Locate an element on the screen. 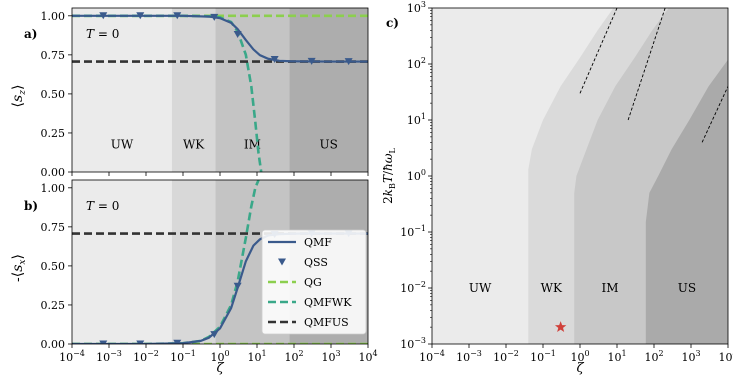 The image size is (733, 376). panel-c-marker-layer is located at coordinates (560, 326).